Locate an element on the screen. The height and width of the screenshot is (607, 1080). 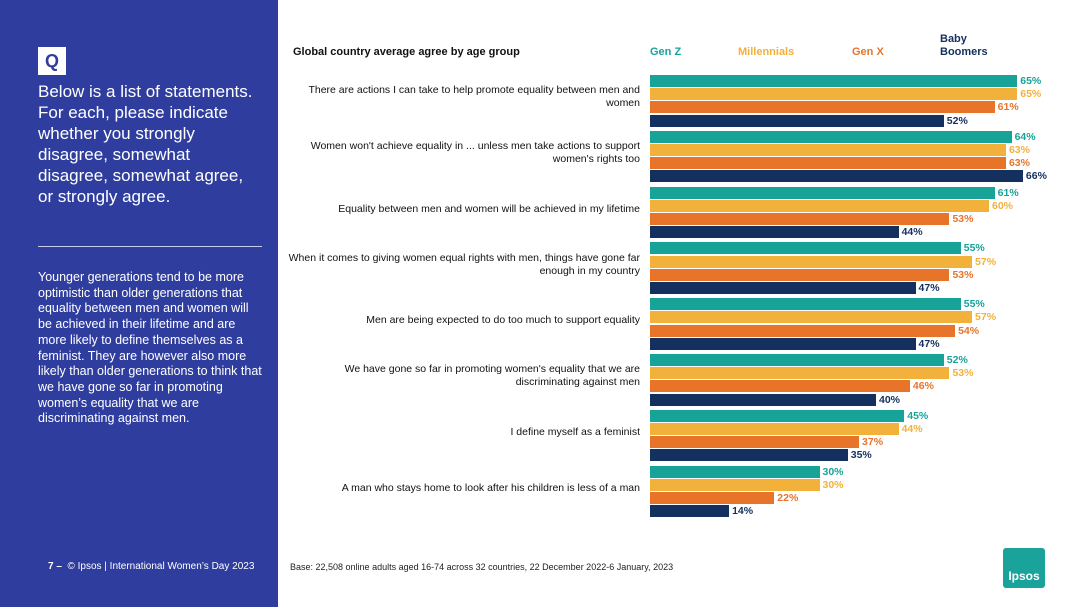
legend-entry: Gen X is located at coordinates (868, 52).